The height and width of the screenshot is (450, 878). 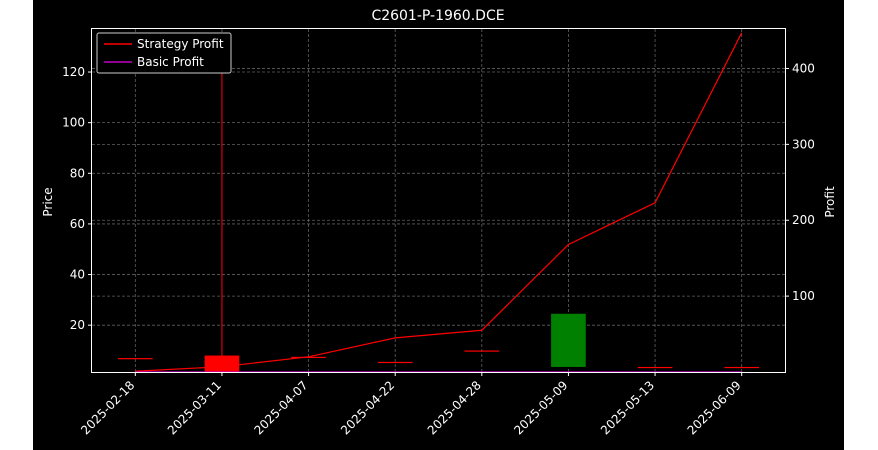 What do you see at coordinates (803, 220) in the screenshot?
I see `y2-tick-label: 200` at bounding box center [803, 220].